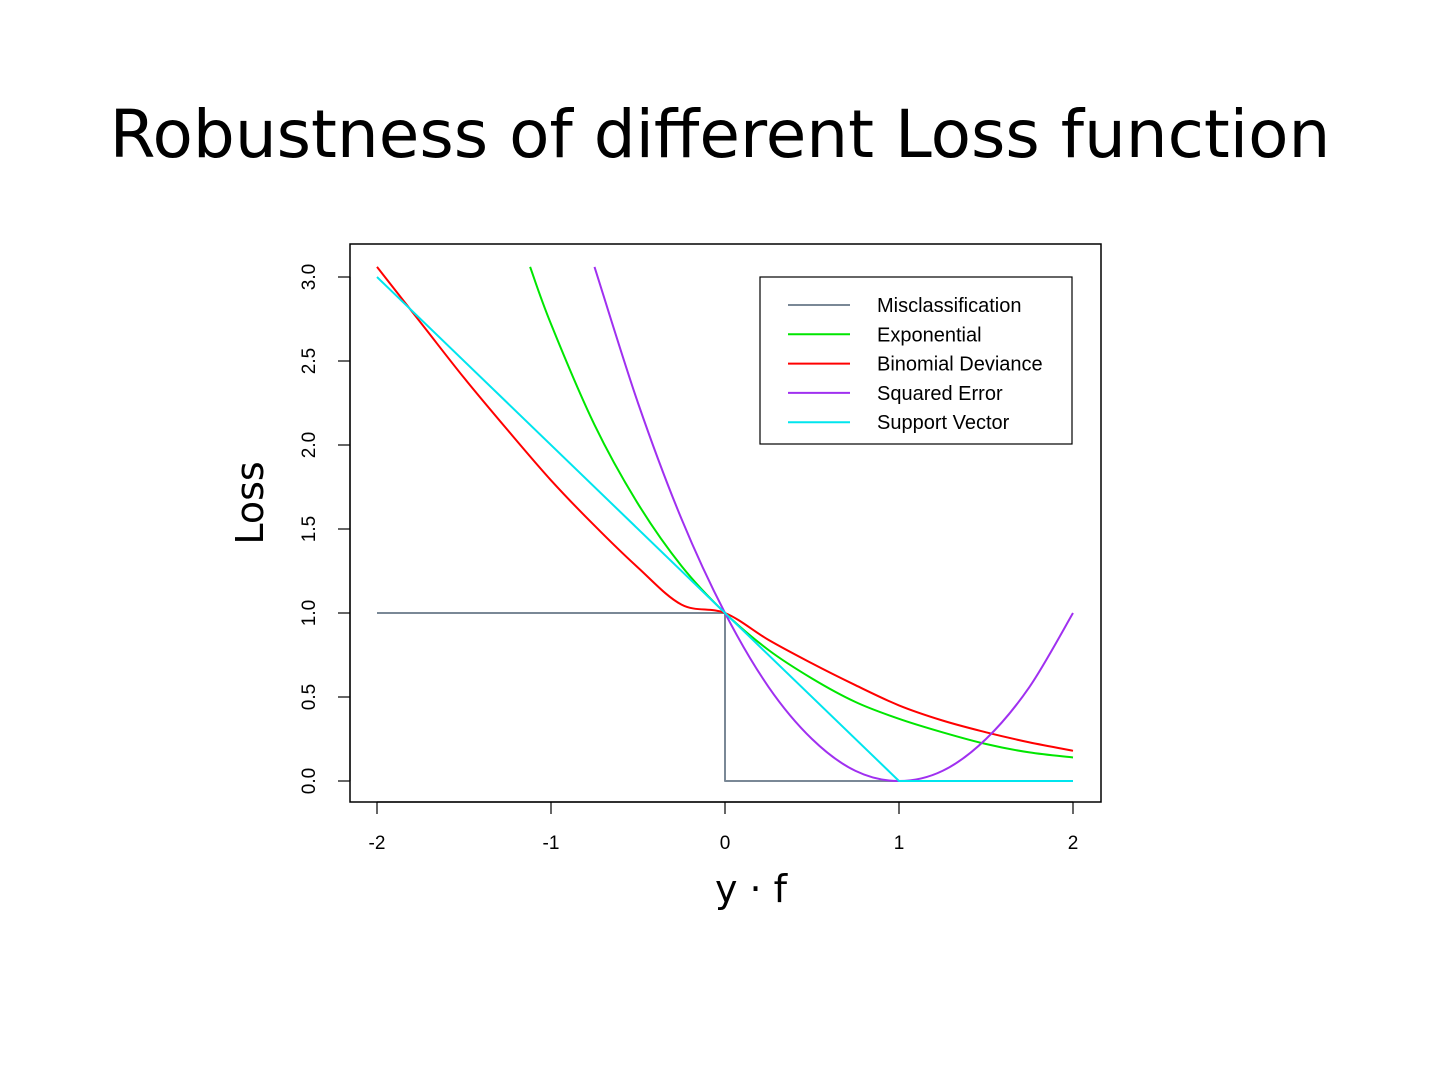 Image resolution: width=1440 pixels, height=1080 pixels. I want to click on x-tick-label: 2, so click(1073, 843).